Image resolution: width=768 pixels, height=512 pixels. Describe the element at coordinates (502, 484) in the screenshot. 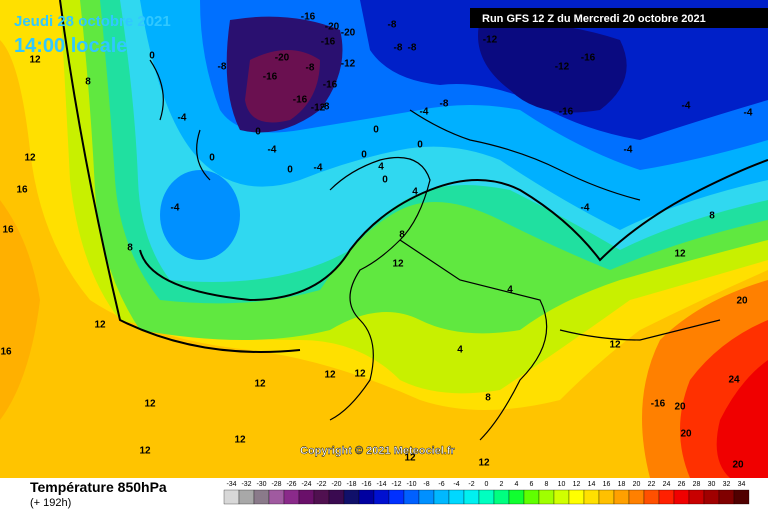

I see `scale-label: 2` at that location.